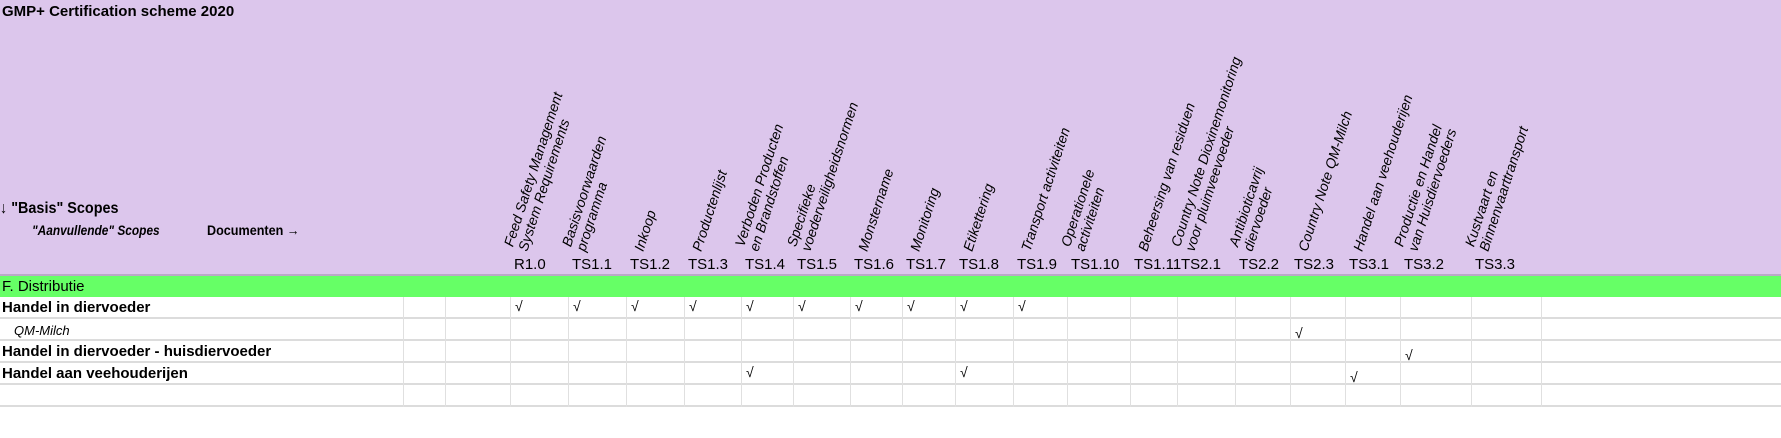 Image resolution: width=1781 pixels, height=438 pixels. I want to click on column-title: Inkoop, so click(644, 230).